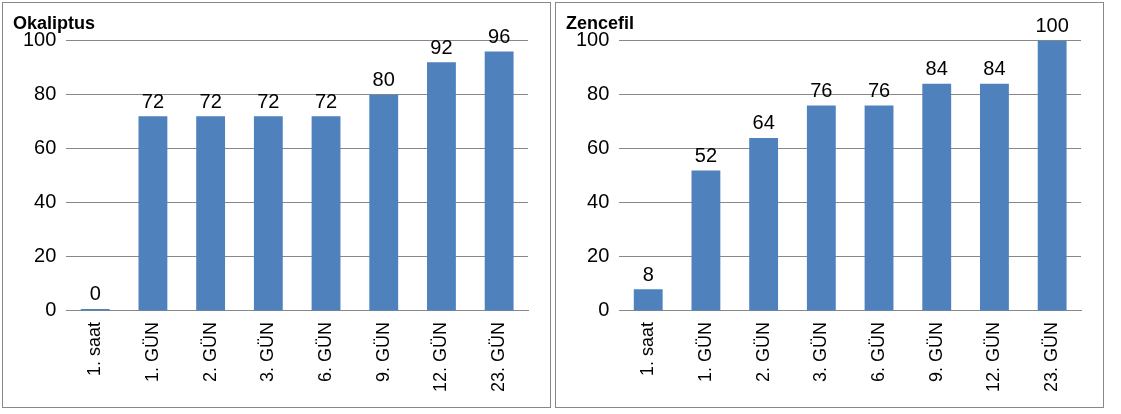 The width and height of the screenshot is (1121, 414). I want to click on data-label: 96, so click(499, 35).